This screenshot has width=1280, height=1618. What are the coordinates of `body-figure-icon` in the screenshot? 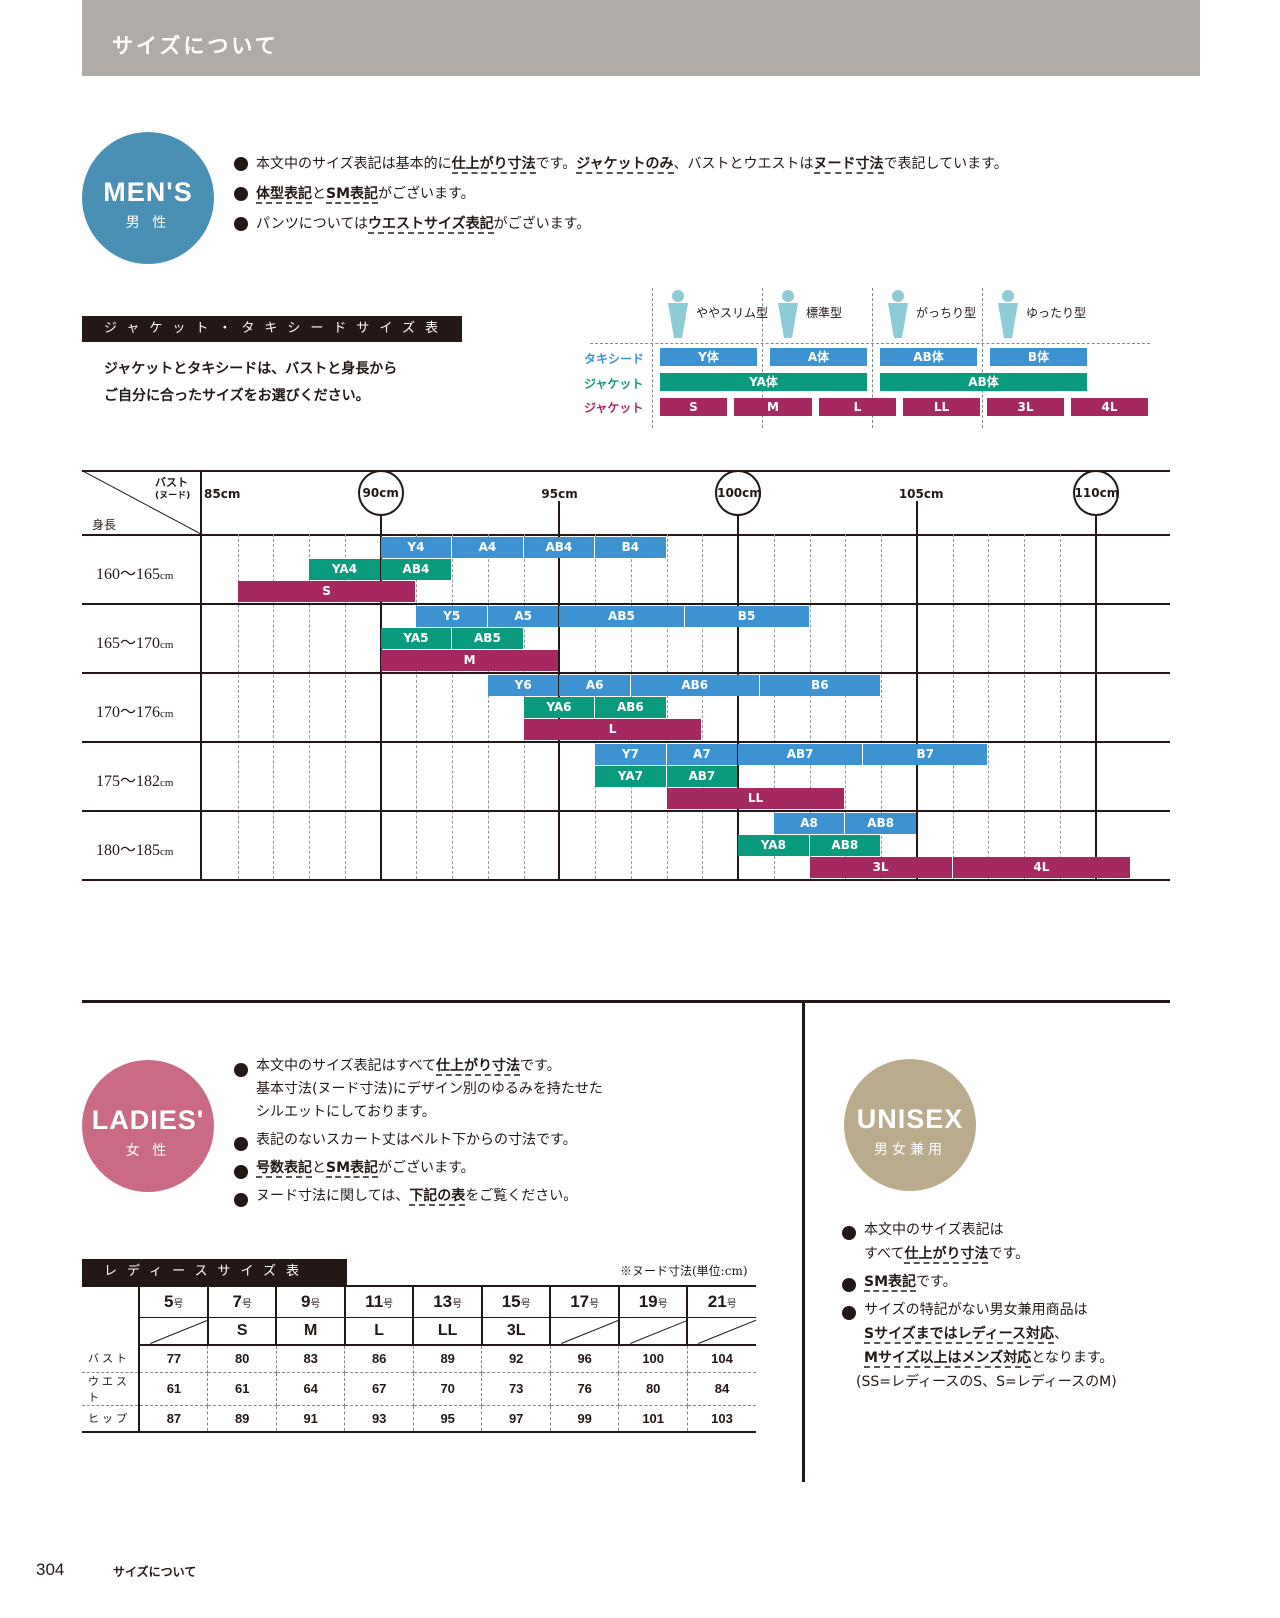 It's located at (678, 314).